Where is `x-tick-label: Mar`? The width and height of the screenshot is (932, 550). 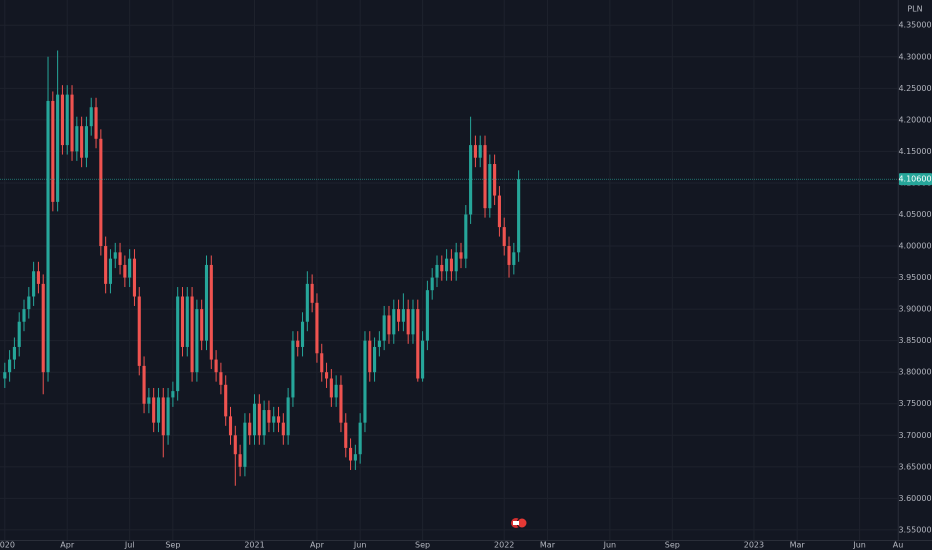 x-tick-label: Mar is located at coordinates (798, 545).